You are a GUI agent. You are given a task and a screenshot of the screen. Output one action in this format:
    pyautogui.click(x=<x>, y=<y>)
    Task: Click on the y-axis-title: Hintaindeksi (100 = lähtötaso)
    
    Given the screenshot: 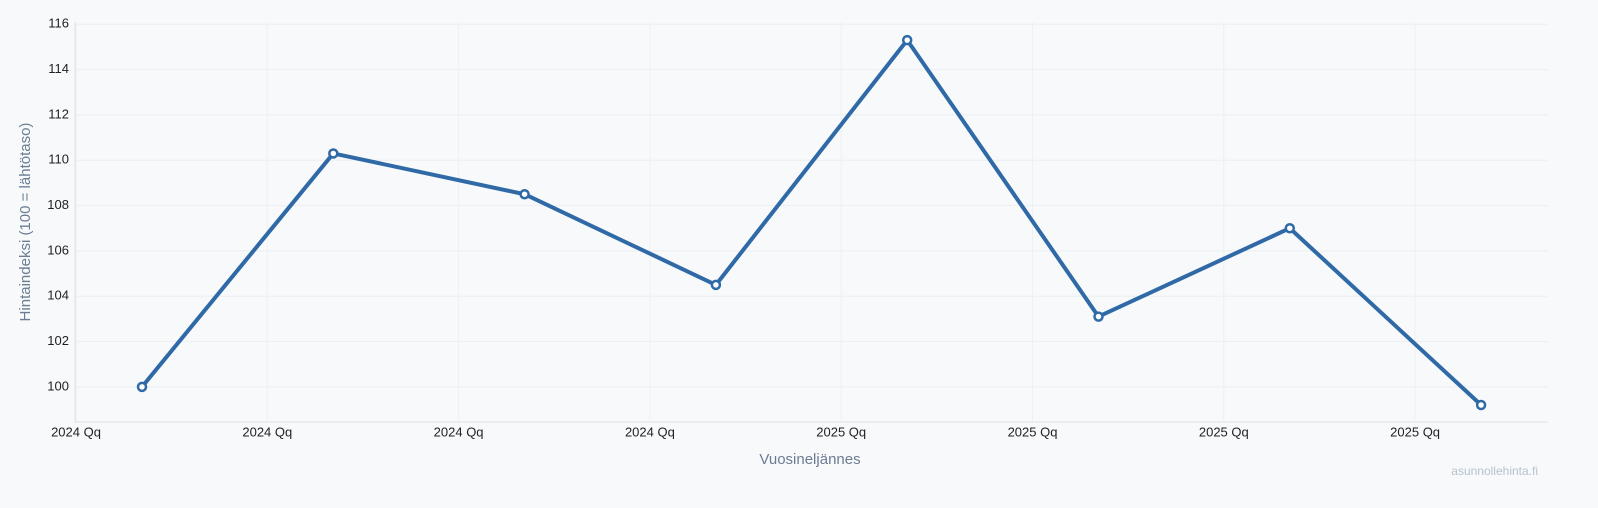 What is the action you would take?
    pyautogui.click(x=25, y=222)
    